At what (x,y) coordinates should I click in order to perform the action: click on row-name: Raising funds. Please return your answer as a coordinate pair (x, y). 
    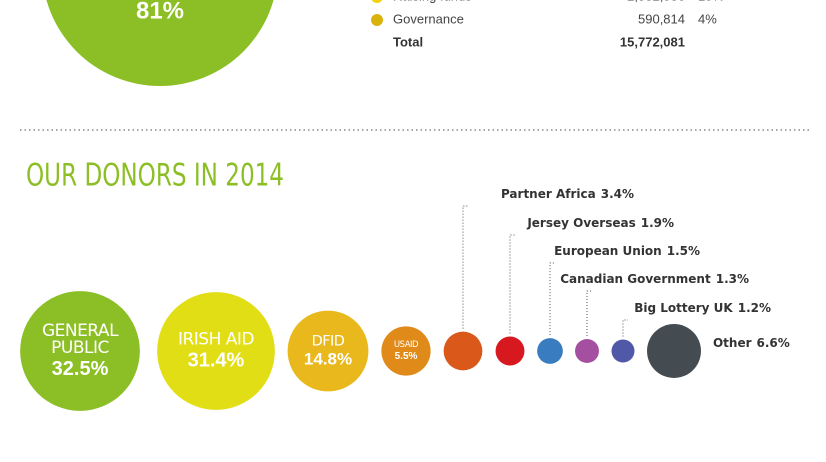
    Looking at the image, I should click on (432, 1).